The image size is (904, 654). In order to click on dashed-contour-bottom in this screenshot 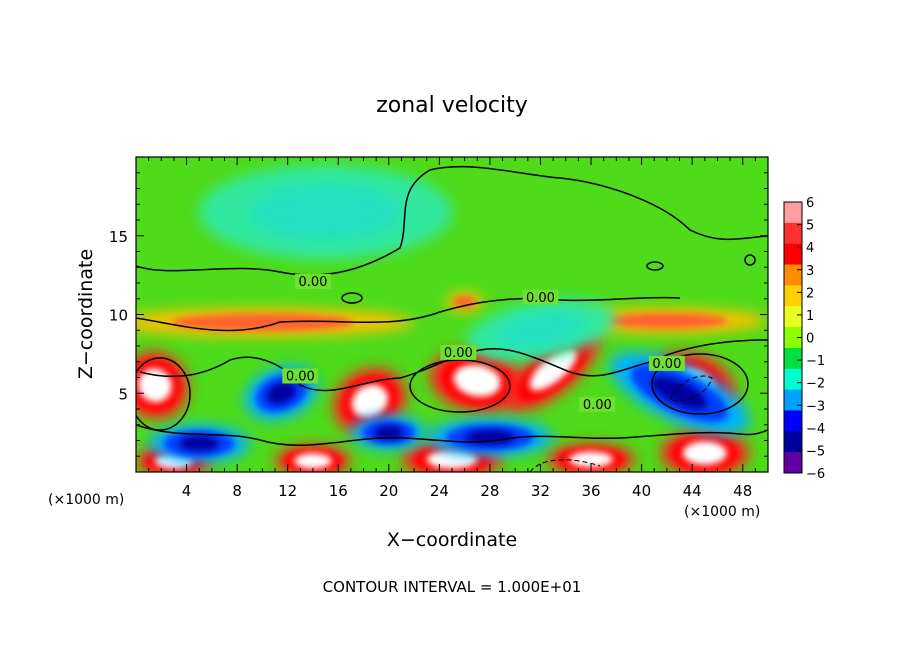, I will do `click(565, 465)`.